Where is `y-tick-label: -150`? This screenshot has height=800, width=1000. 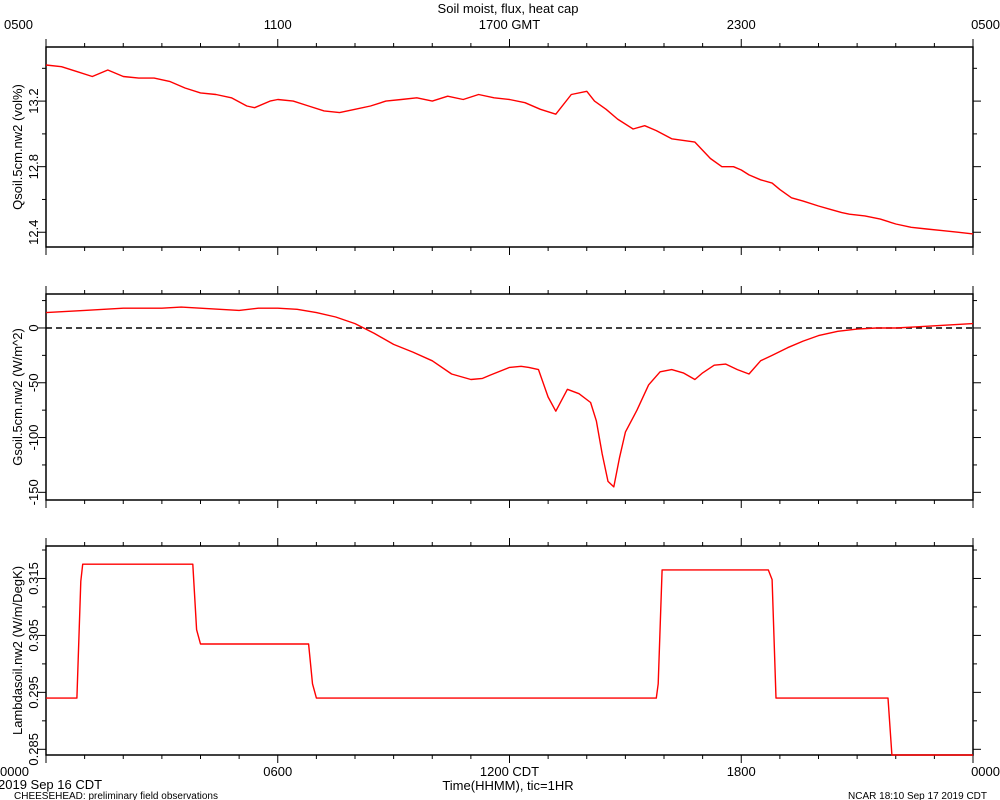 y-tick-label: -150 is located at coordinates (33, 492).